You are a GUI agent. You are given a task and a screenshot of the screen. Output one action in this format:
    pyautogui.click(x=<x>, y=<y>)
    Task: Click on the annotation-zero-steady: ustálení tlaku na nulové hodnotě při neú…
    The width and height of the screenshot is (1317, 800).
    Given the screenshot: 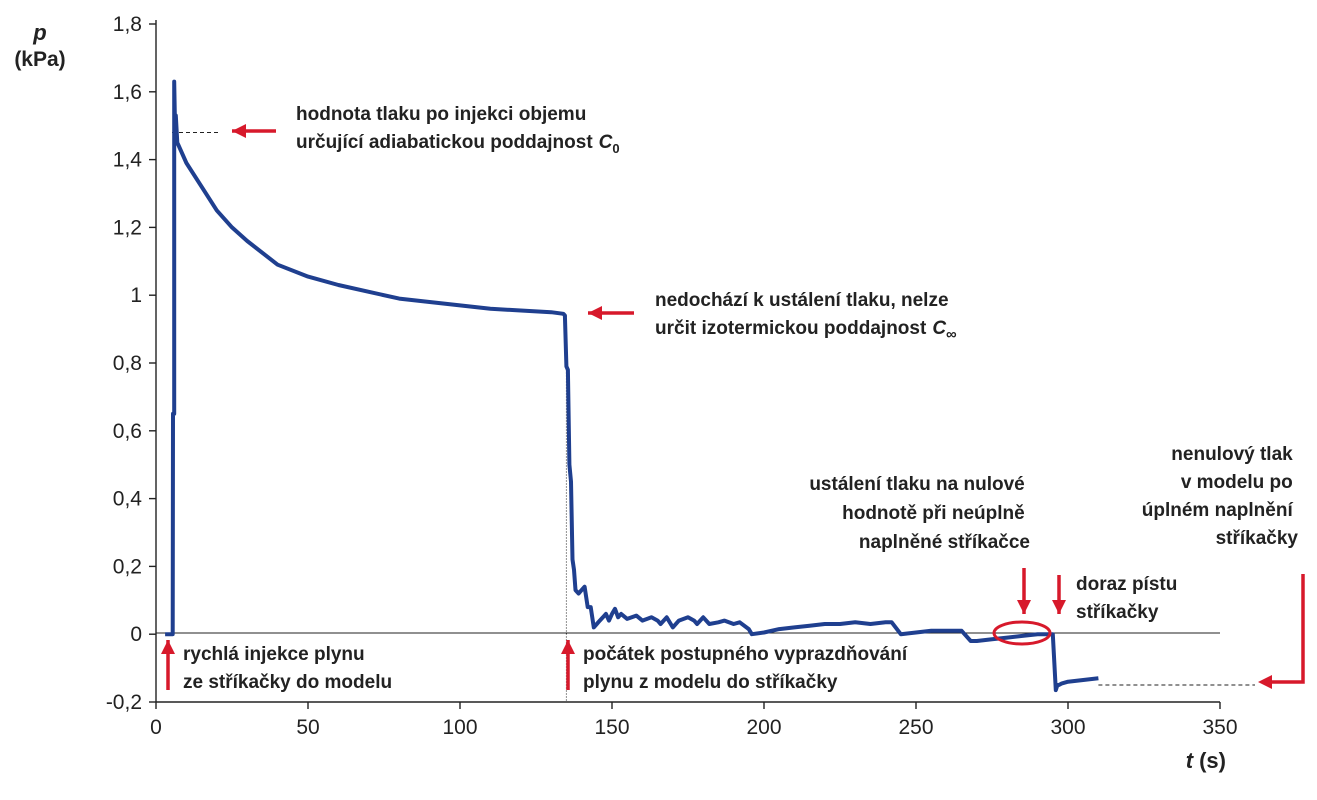 What is the action you would take?
    pyautogui.click(x=919, y=513)
    